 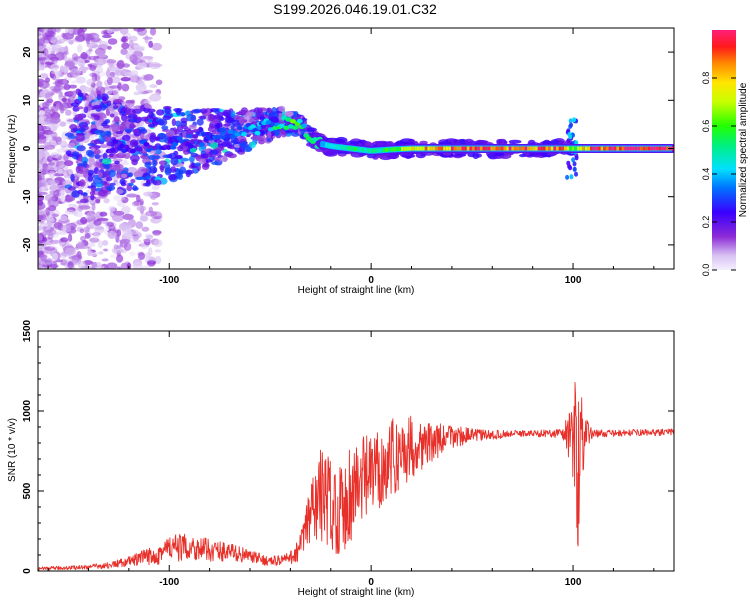 I want to click on snr-ytick-label: 0, so click(x=27, y=571).